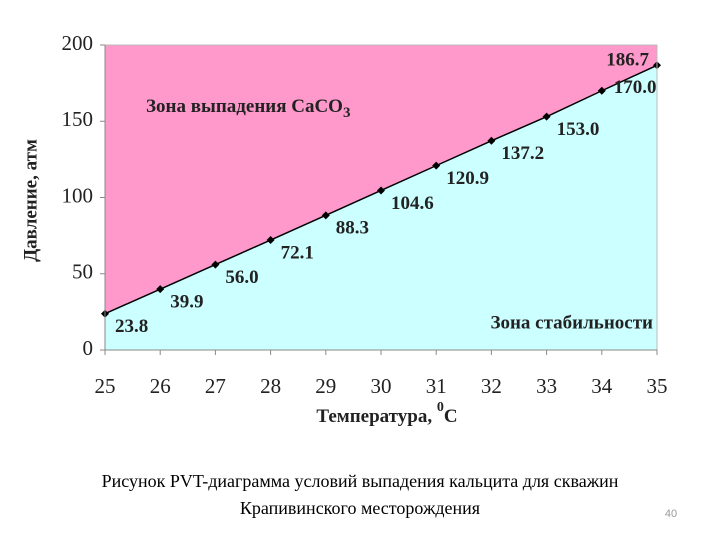 The image size is (720, 545). Describe the element at coordinates (491, 386) in the screenshot. I see `x-tick-label: 32` at that location.